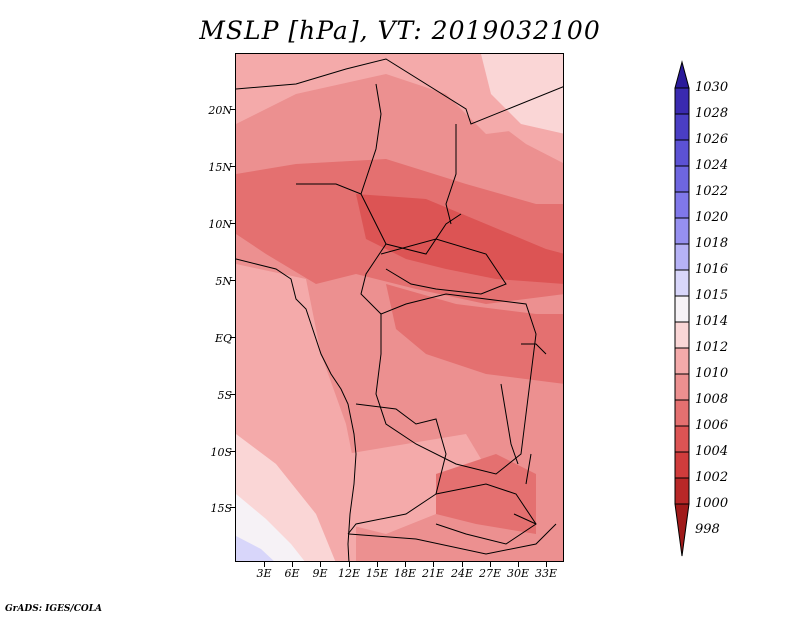 The width and height of the screenshot is (800, 618). I want to click on colorbar-label: 1006, so click(712, 425).